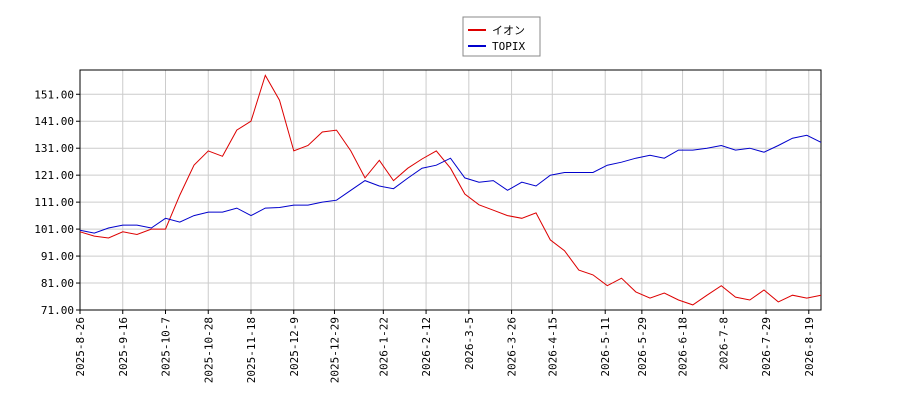  What do you see at coordinates (54, 148) in the screenshot?
I see `y-tick-label: 131.00` at bounding box center [54, 148].